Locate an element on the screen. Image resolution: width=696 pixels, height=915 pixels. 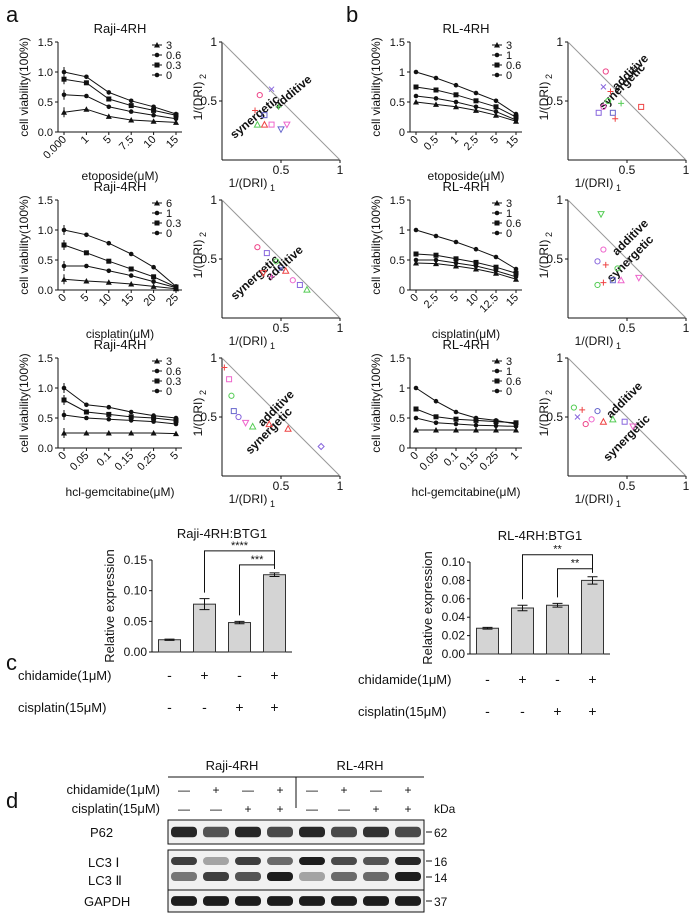
x-tick-label: 1 is located at coordinates (454, 140).